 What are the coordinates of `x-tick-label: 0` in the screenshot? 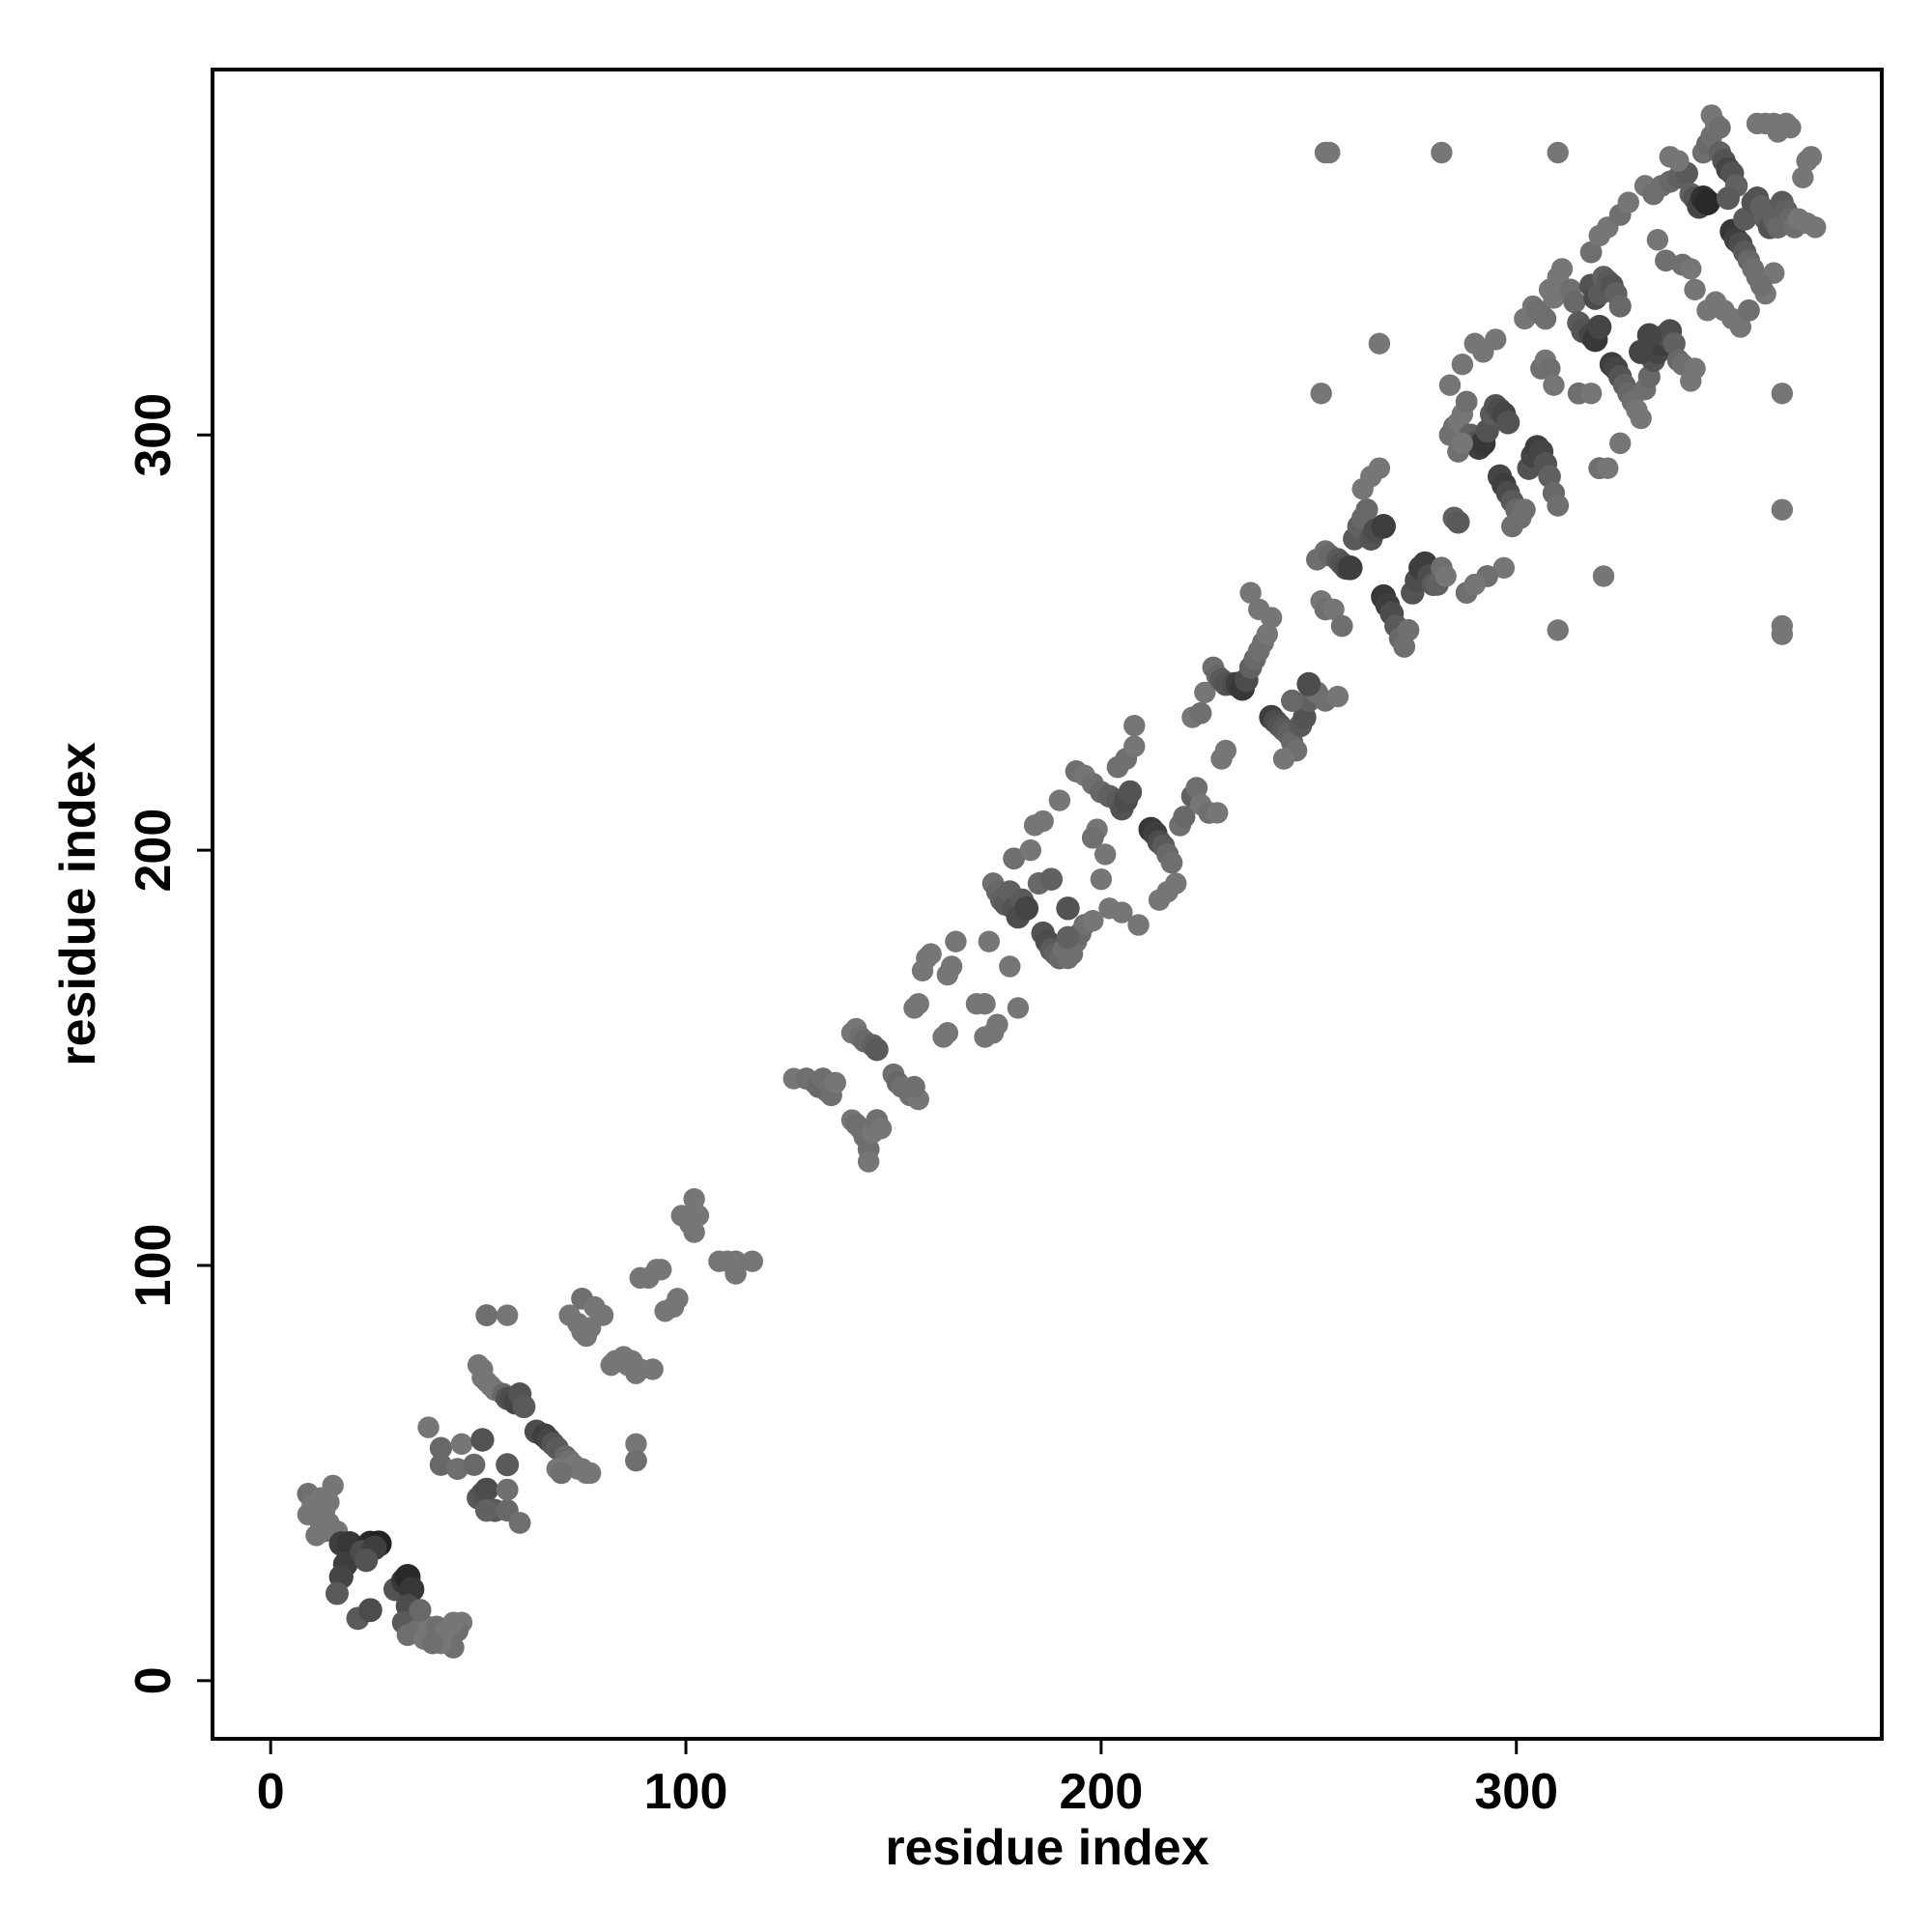 It's located at (271, 1792).